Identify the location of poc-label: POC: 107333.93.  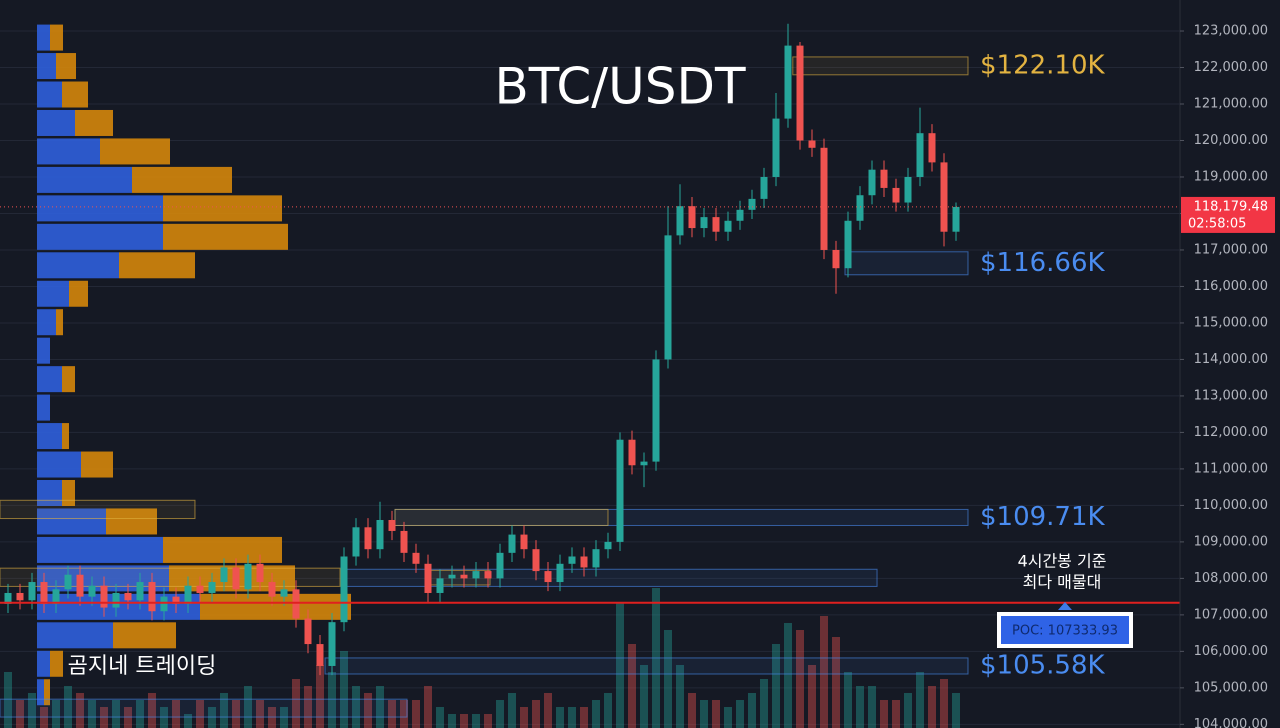
(1065, 631).